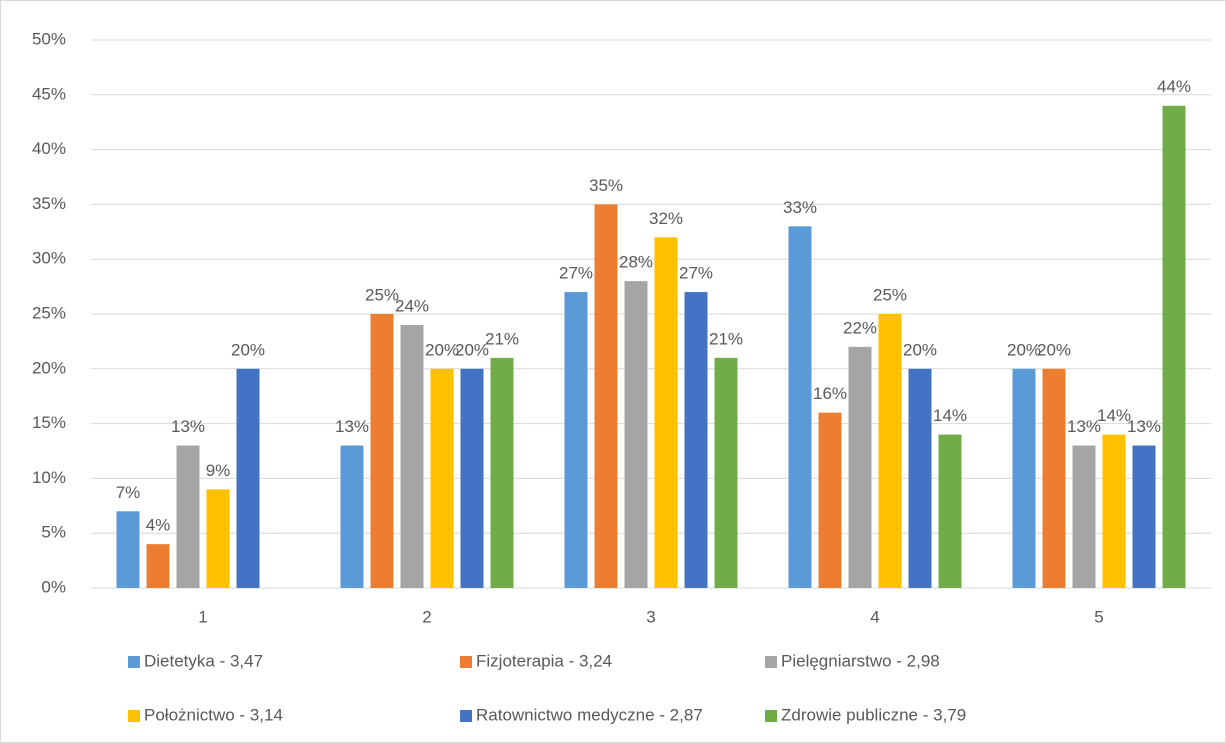  What do you see at coordinates (650, 616) in the screenshot?
I see `x-tick-label: 3` at bounding box center [650, 616].